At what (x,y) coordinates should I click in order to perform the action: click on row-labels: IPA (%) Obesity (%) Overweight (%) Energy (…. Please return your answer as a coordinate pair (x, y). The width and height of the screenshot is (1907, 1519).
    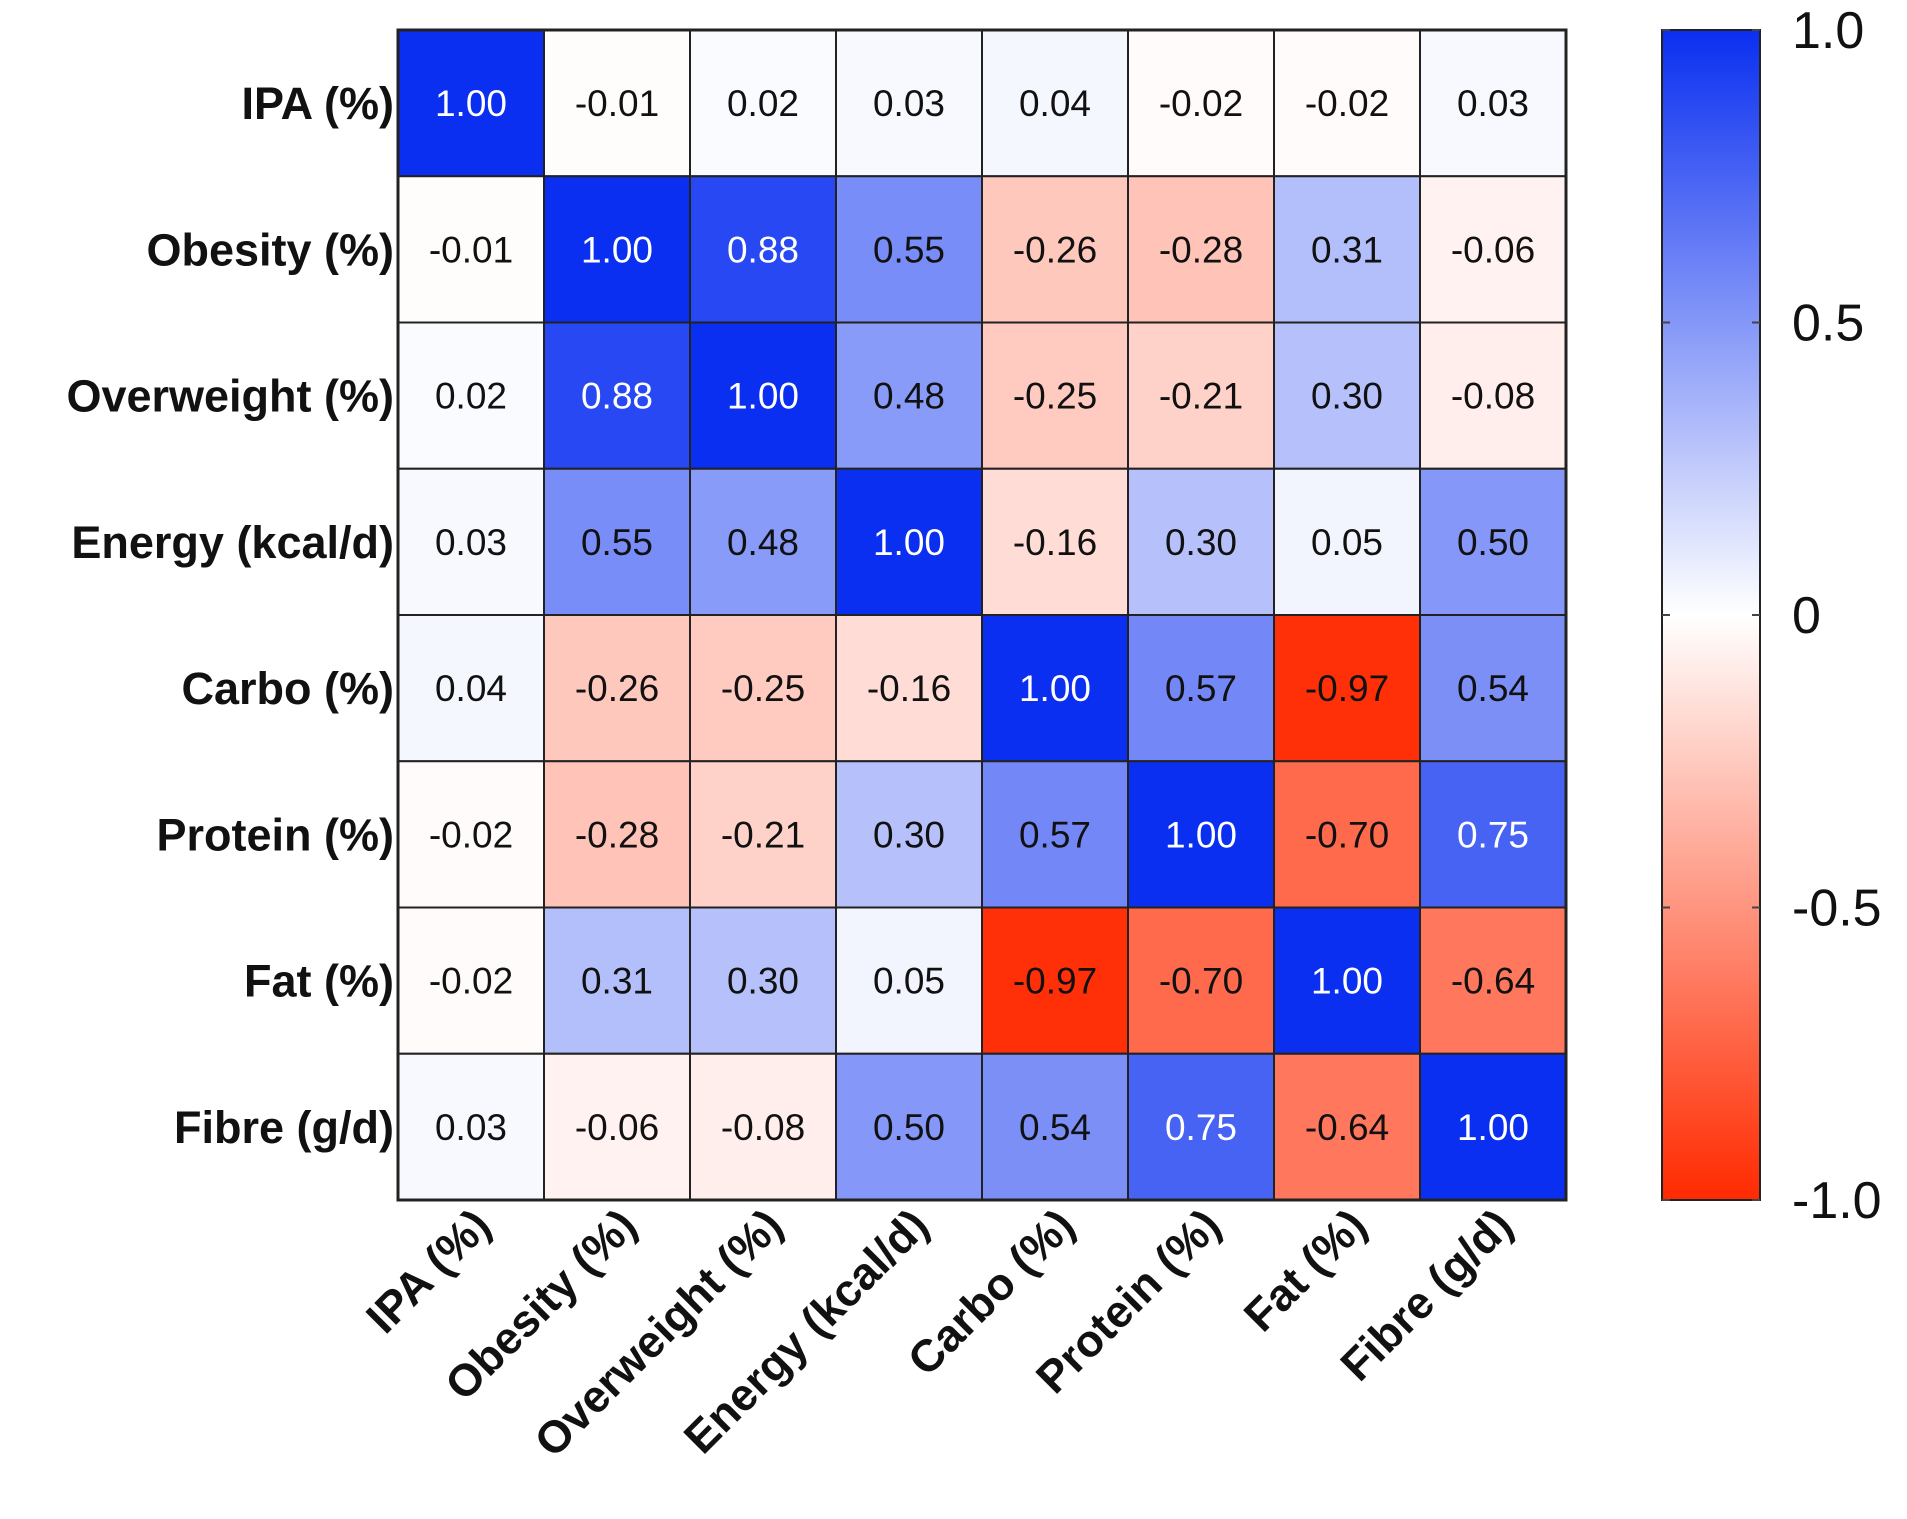
    Looking at the image, I should click on (230, 615).